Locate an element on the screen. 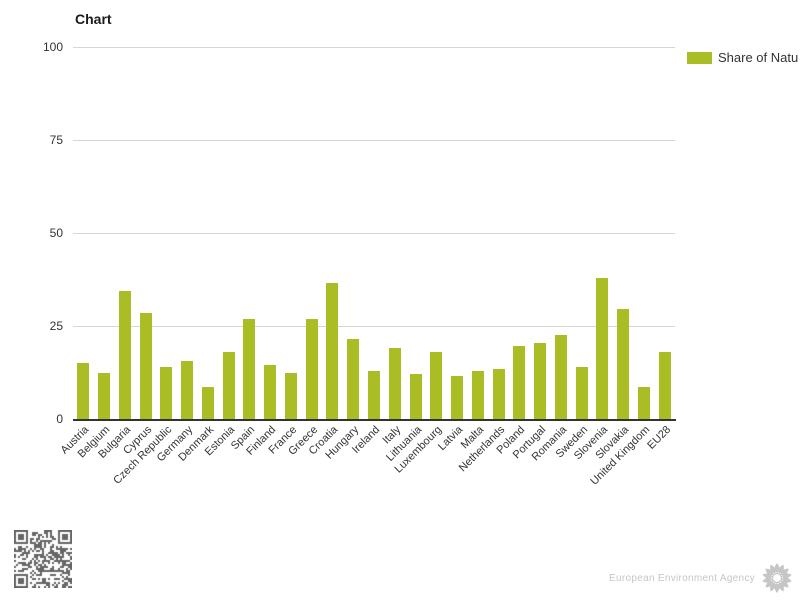 This screenshot has width=800, height=600. legend-swatch-icon is located at coordinates (699, 57).